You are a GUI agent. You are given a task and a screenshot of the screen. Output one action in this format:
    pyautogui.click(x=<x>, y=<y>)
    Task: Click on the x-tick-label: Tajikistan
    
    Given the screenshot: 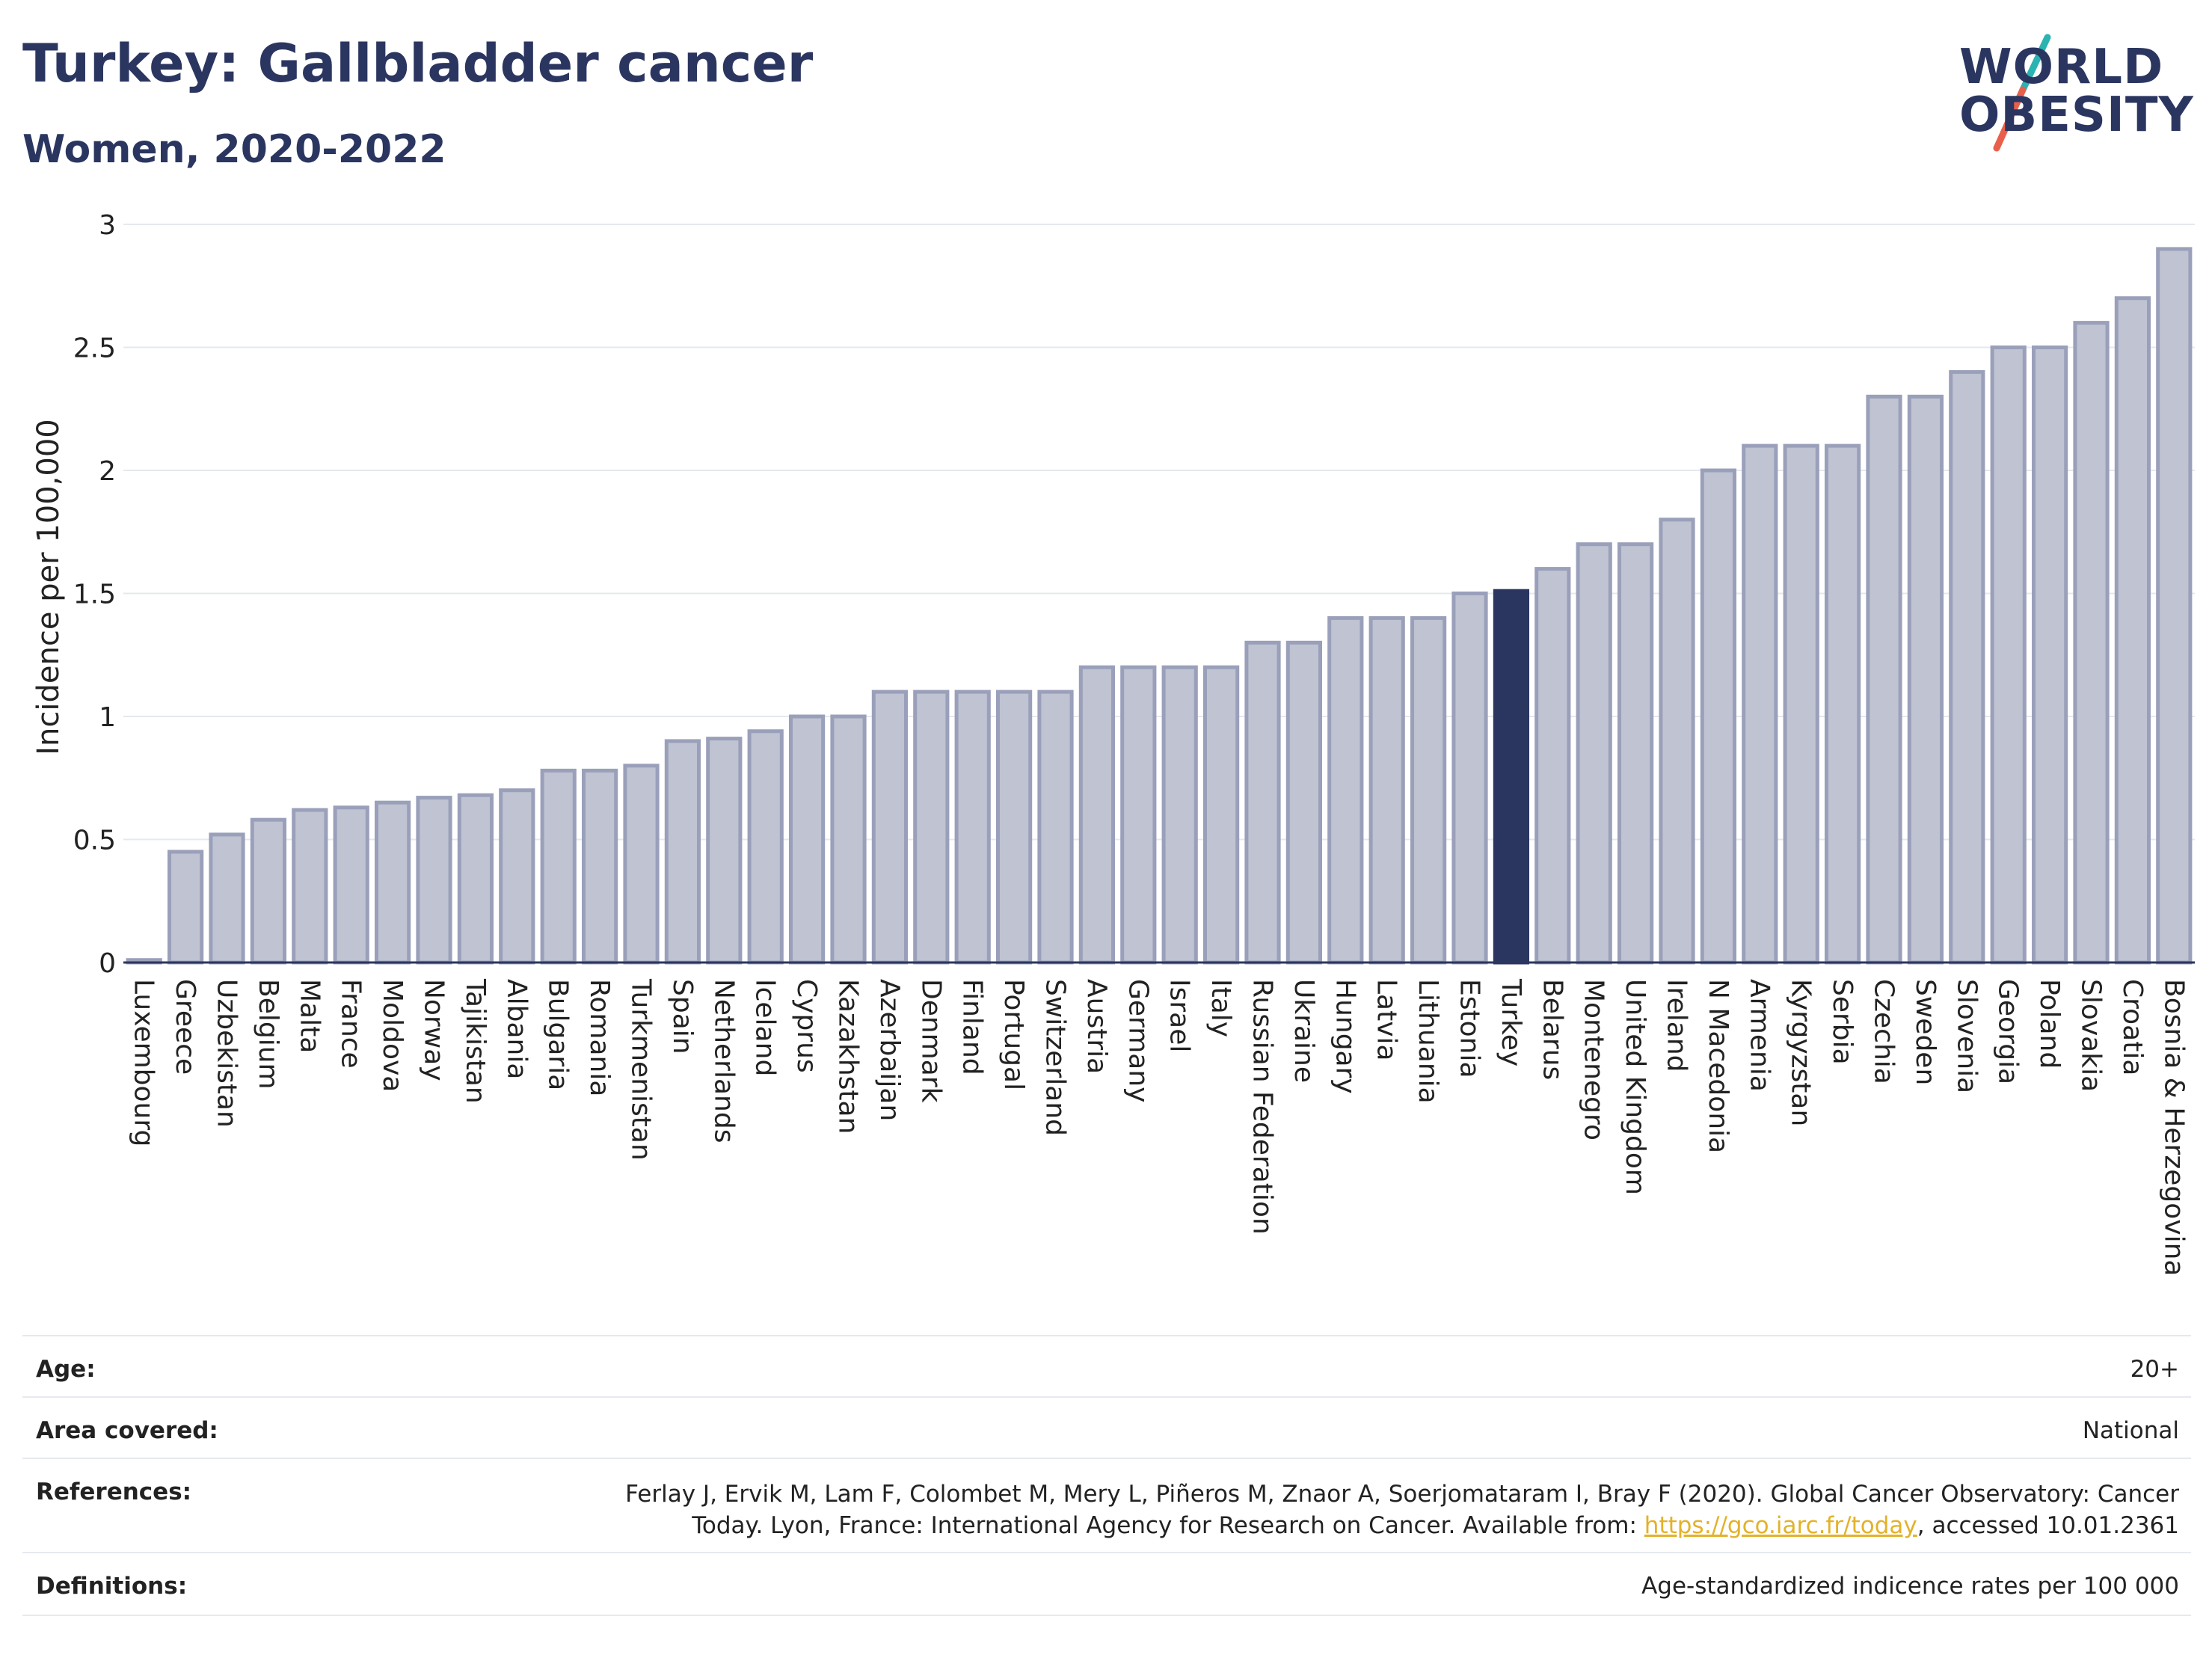 What is the action you would take?
    pyautogui.click(x=475, y=1041)
    